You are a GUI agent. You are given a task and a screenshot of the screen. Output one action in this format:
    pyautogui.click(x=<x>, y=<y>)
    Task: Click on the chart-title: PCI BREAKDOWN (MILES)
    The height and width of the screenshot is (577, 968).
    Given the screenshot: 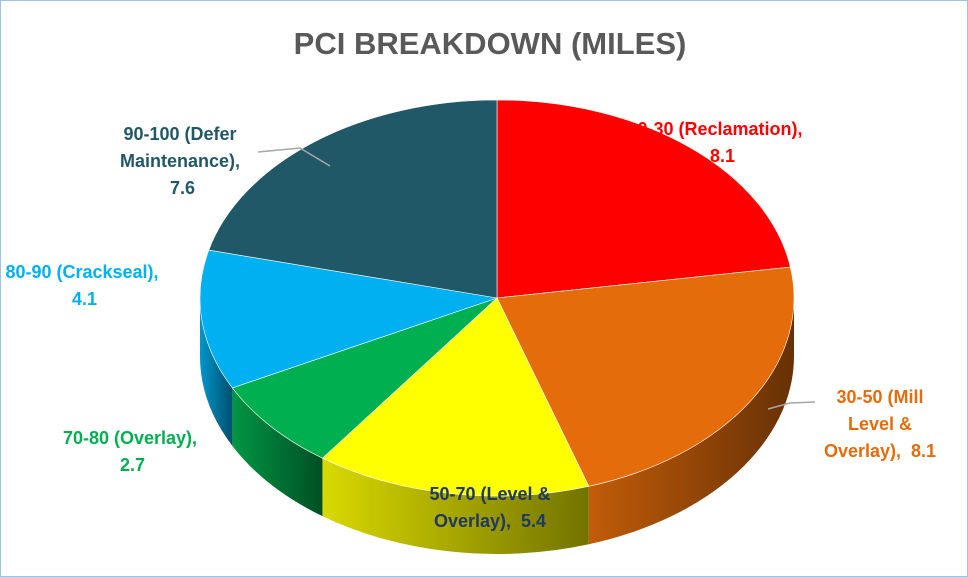 What is the action you would take?
    pyautogui.click(x=490, y=43)
    